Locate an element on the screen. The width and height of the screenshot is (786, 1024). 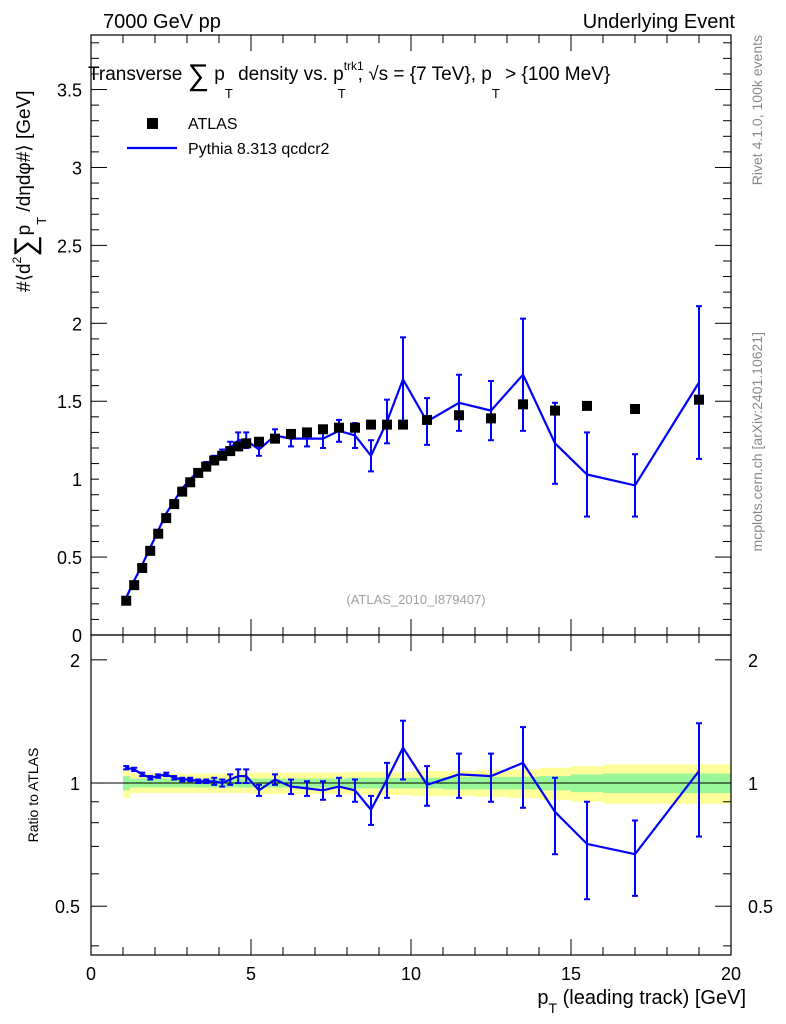
title-sub3: T is located at coordinates (496, 93).